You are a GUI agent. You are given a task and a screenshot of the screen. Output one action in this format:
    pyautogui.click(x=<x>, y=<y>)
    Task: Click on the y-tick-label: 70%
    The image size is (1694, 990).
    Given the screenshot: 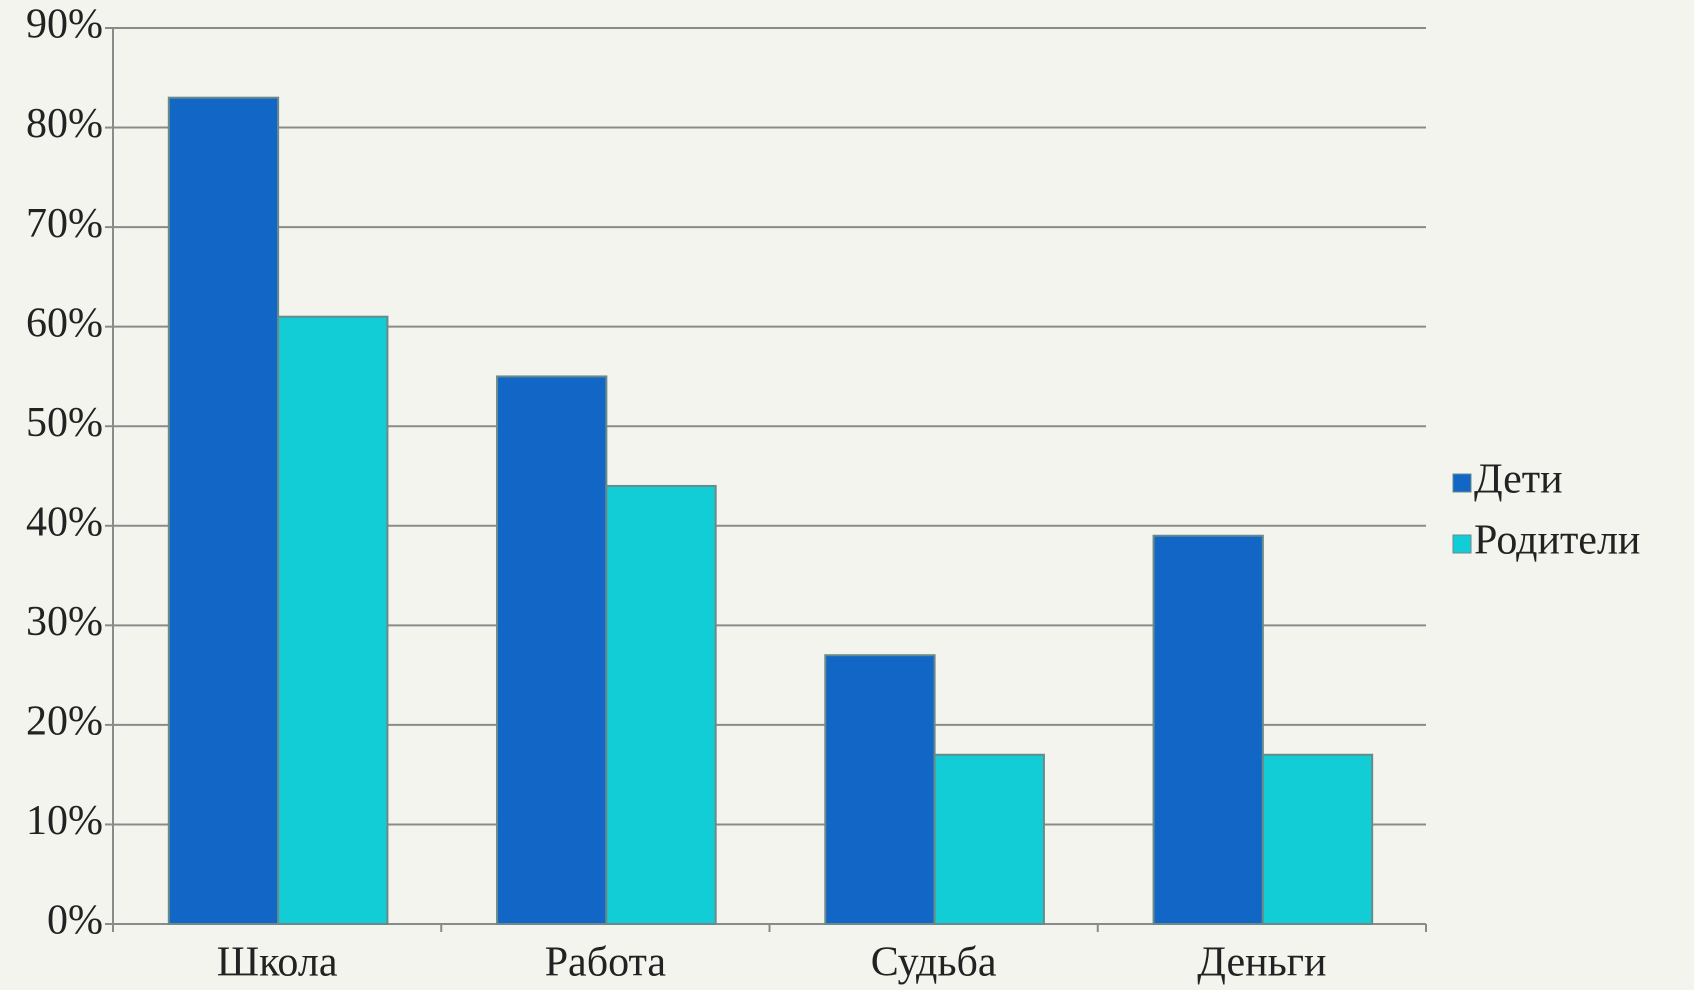 What is the action you would take?
    pyautogui.click(x=64, y=224)
    